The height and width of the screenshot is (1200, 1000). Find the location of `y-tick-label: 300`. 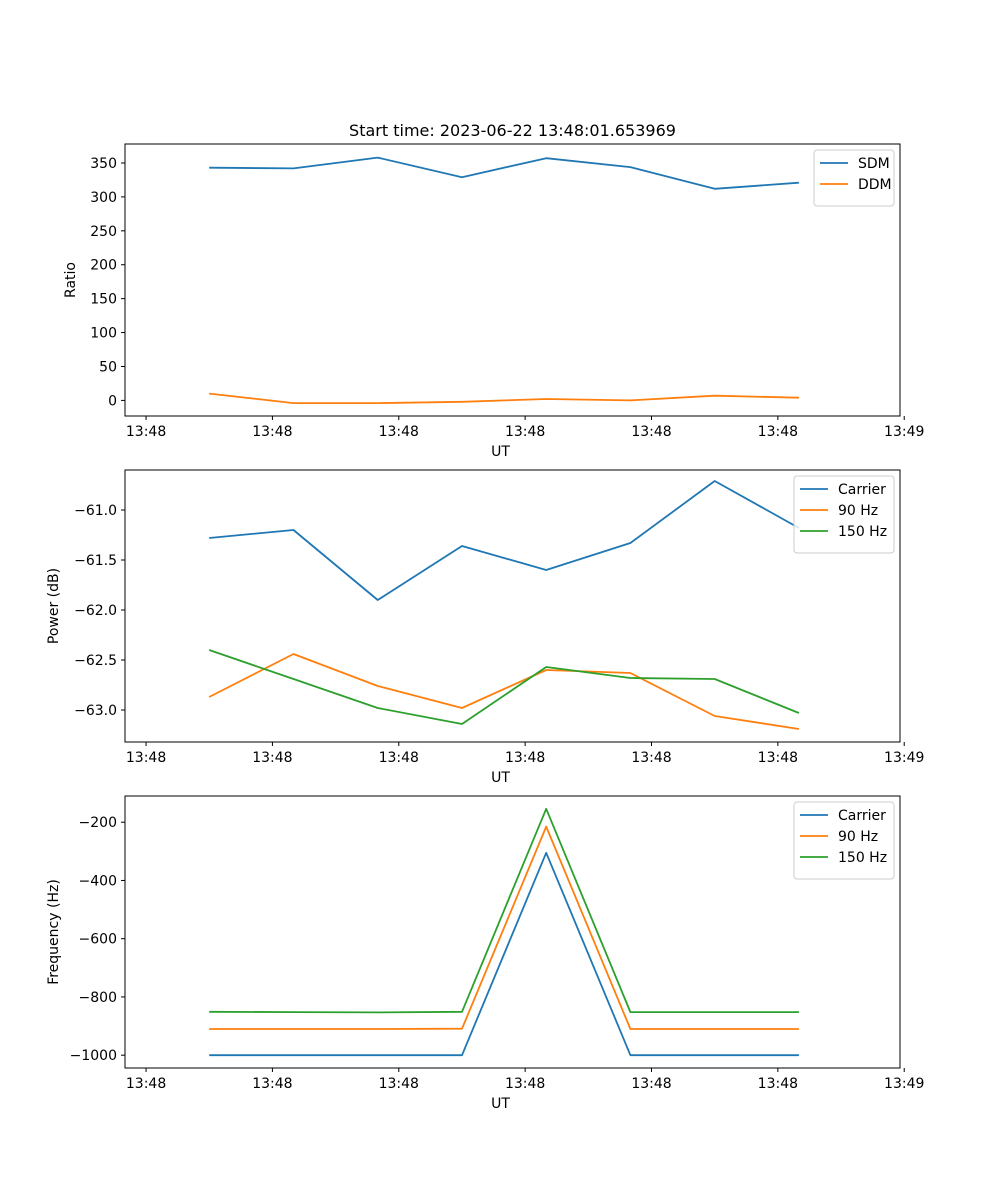

y-tick-label: 300 is located at coordinates (103, 198).